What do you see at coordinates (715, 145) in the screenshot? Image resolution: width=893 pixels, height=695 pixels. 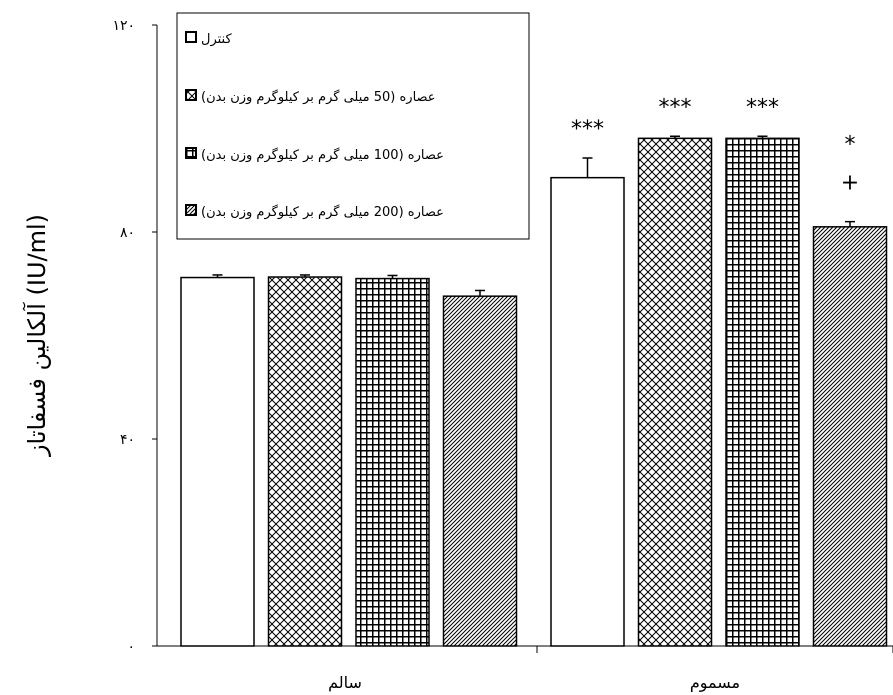 I see `annotations: *** *** *** * +` at bounding box center [715, 145].